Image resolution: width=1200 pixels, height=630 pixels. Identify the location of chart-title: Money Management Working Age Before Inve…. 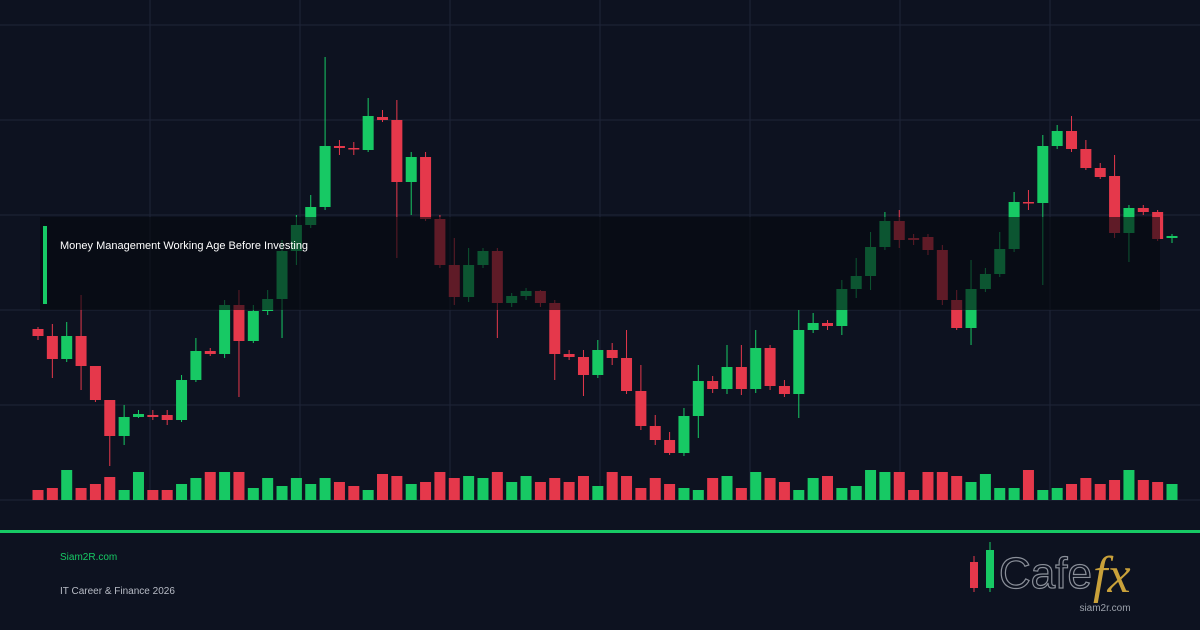
(184, 246).